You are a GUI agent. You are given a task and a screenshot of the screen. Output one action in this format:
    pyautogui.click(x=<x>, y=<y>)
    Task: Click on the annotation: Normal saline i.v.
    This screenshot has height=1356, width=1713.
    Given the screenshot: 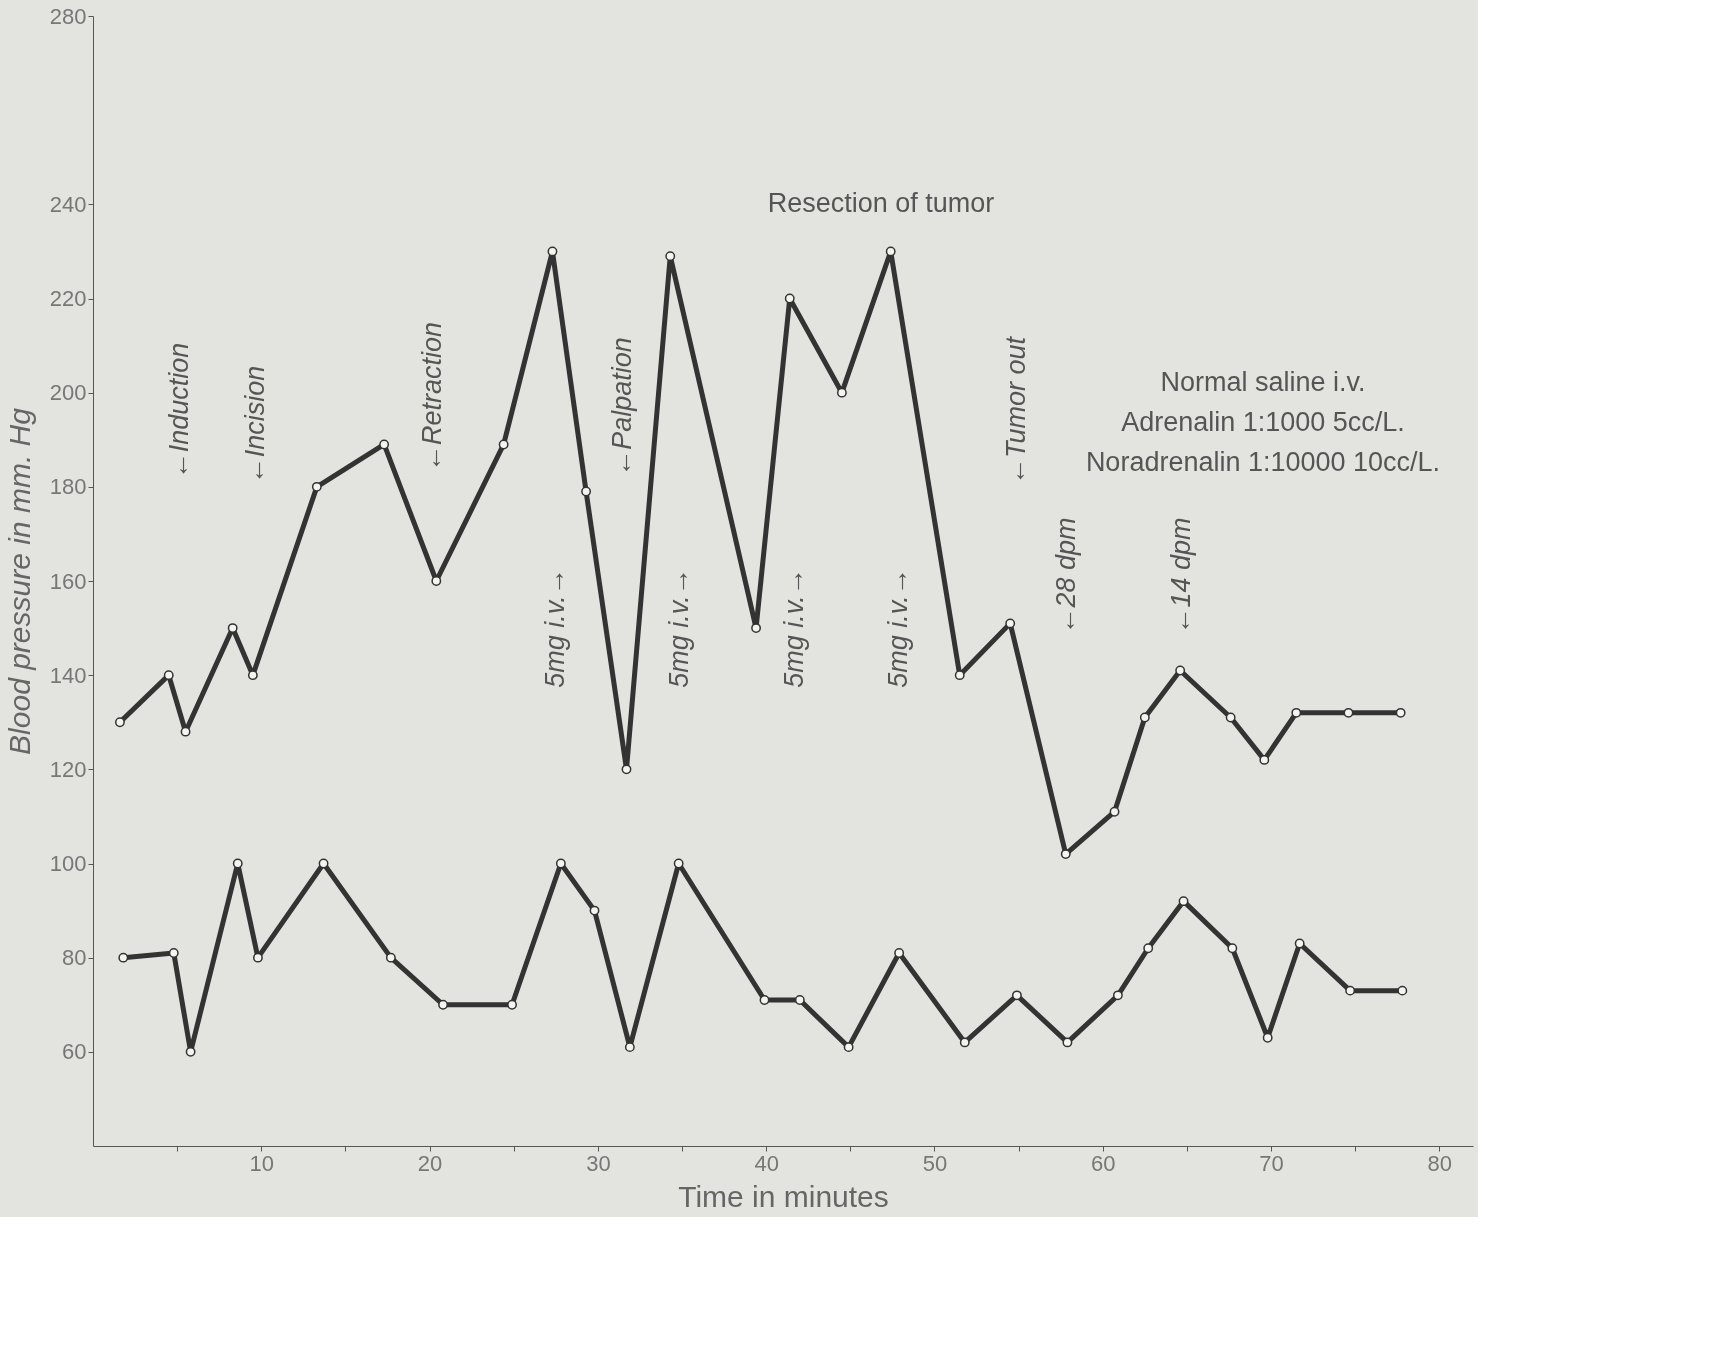 What is the action you would take?
    pyautogui.click(x=1263, y=382)
    